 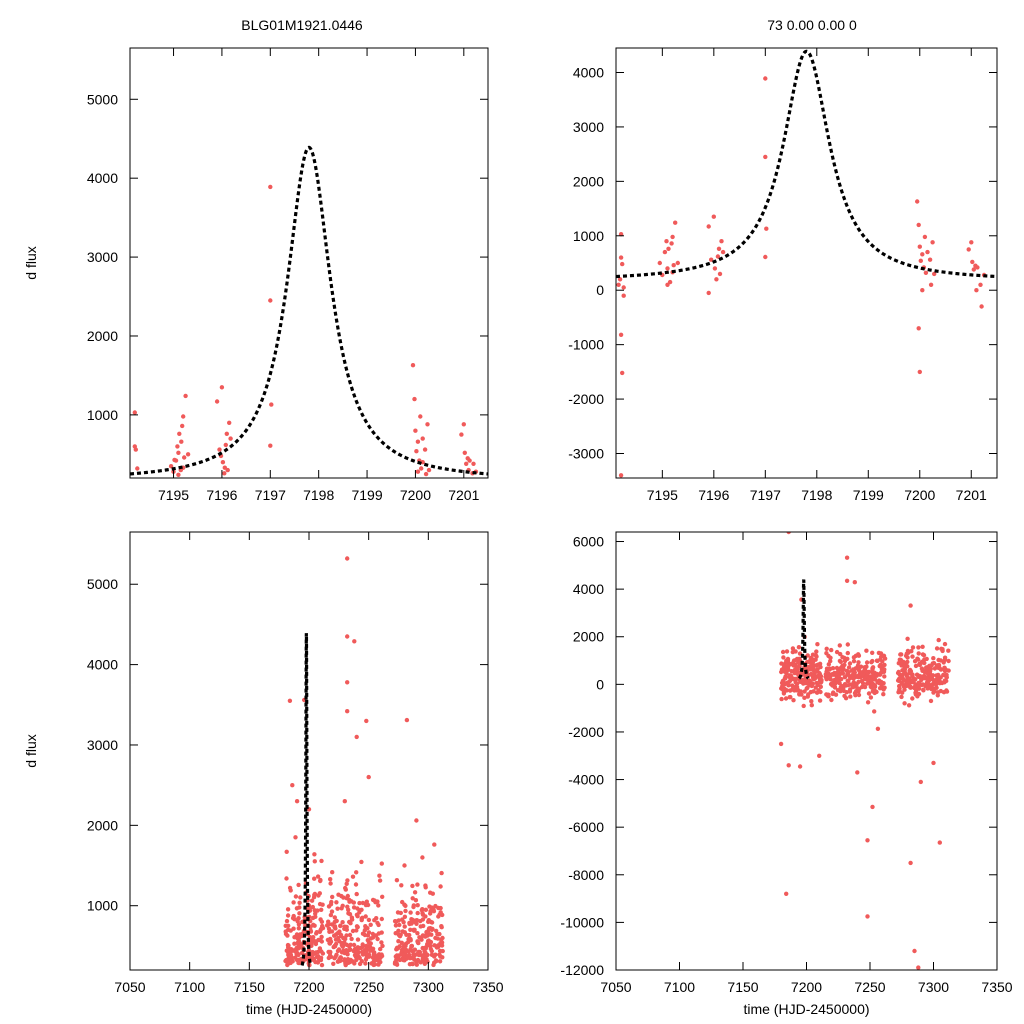 I want to click on x-tick-label: 7196, so click(x=221, y=495).